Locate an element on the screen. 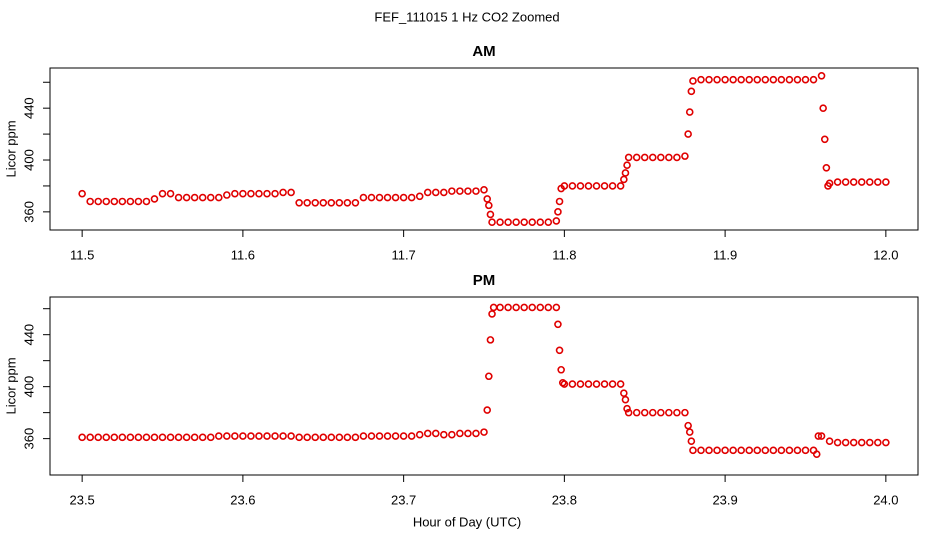  x-axis-label: Hour of Day (UTC) is located at coordinates (467, 521).